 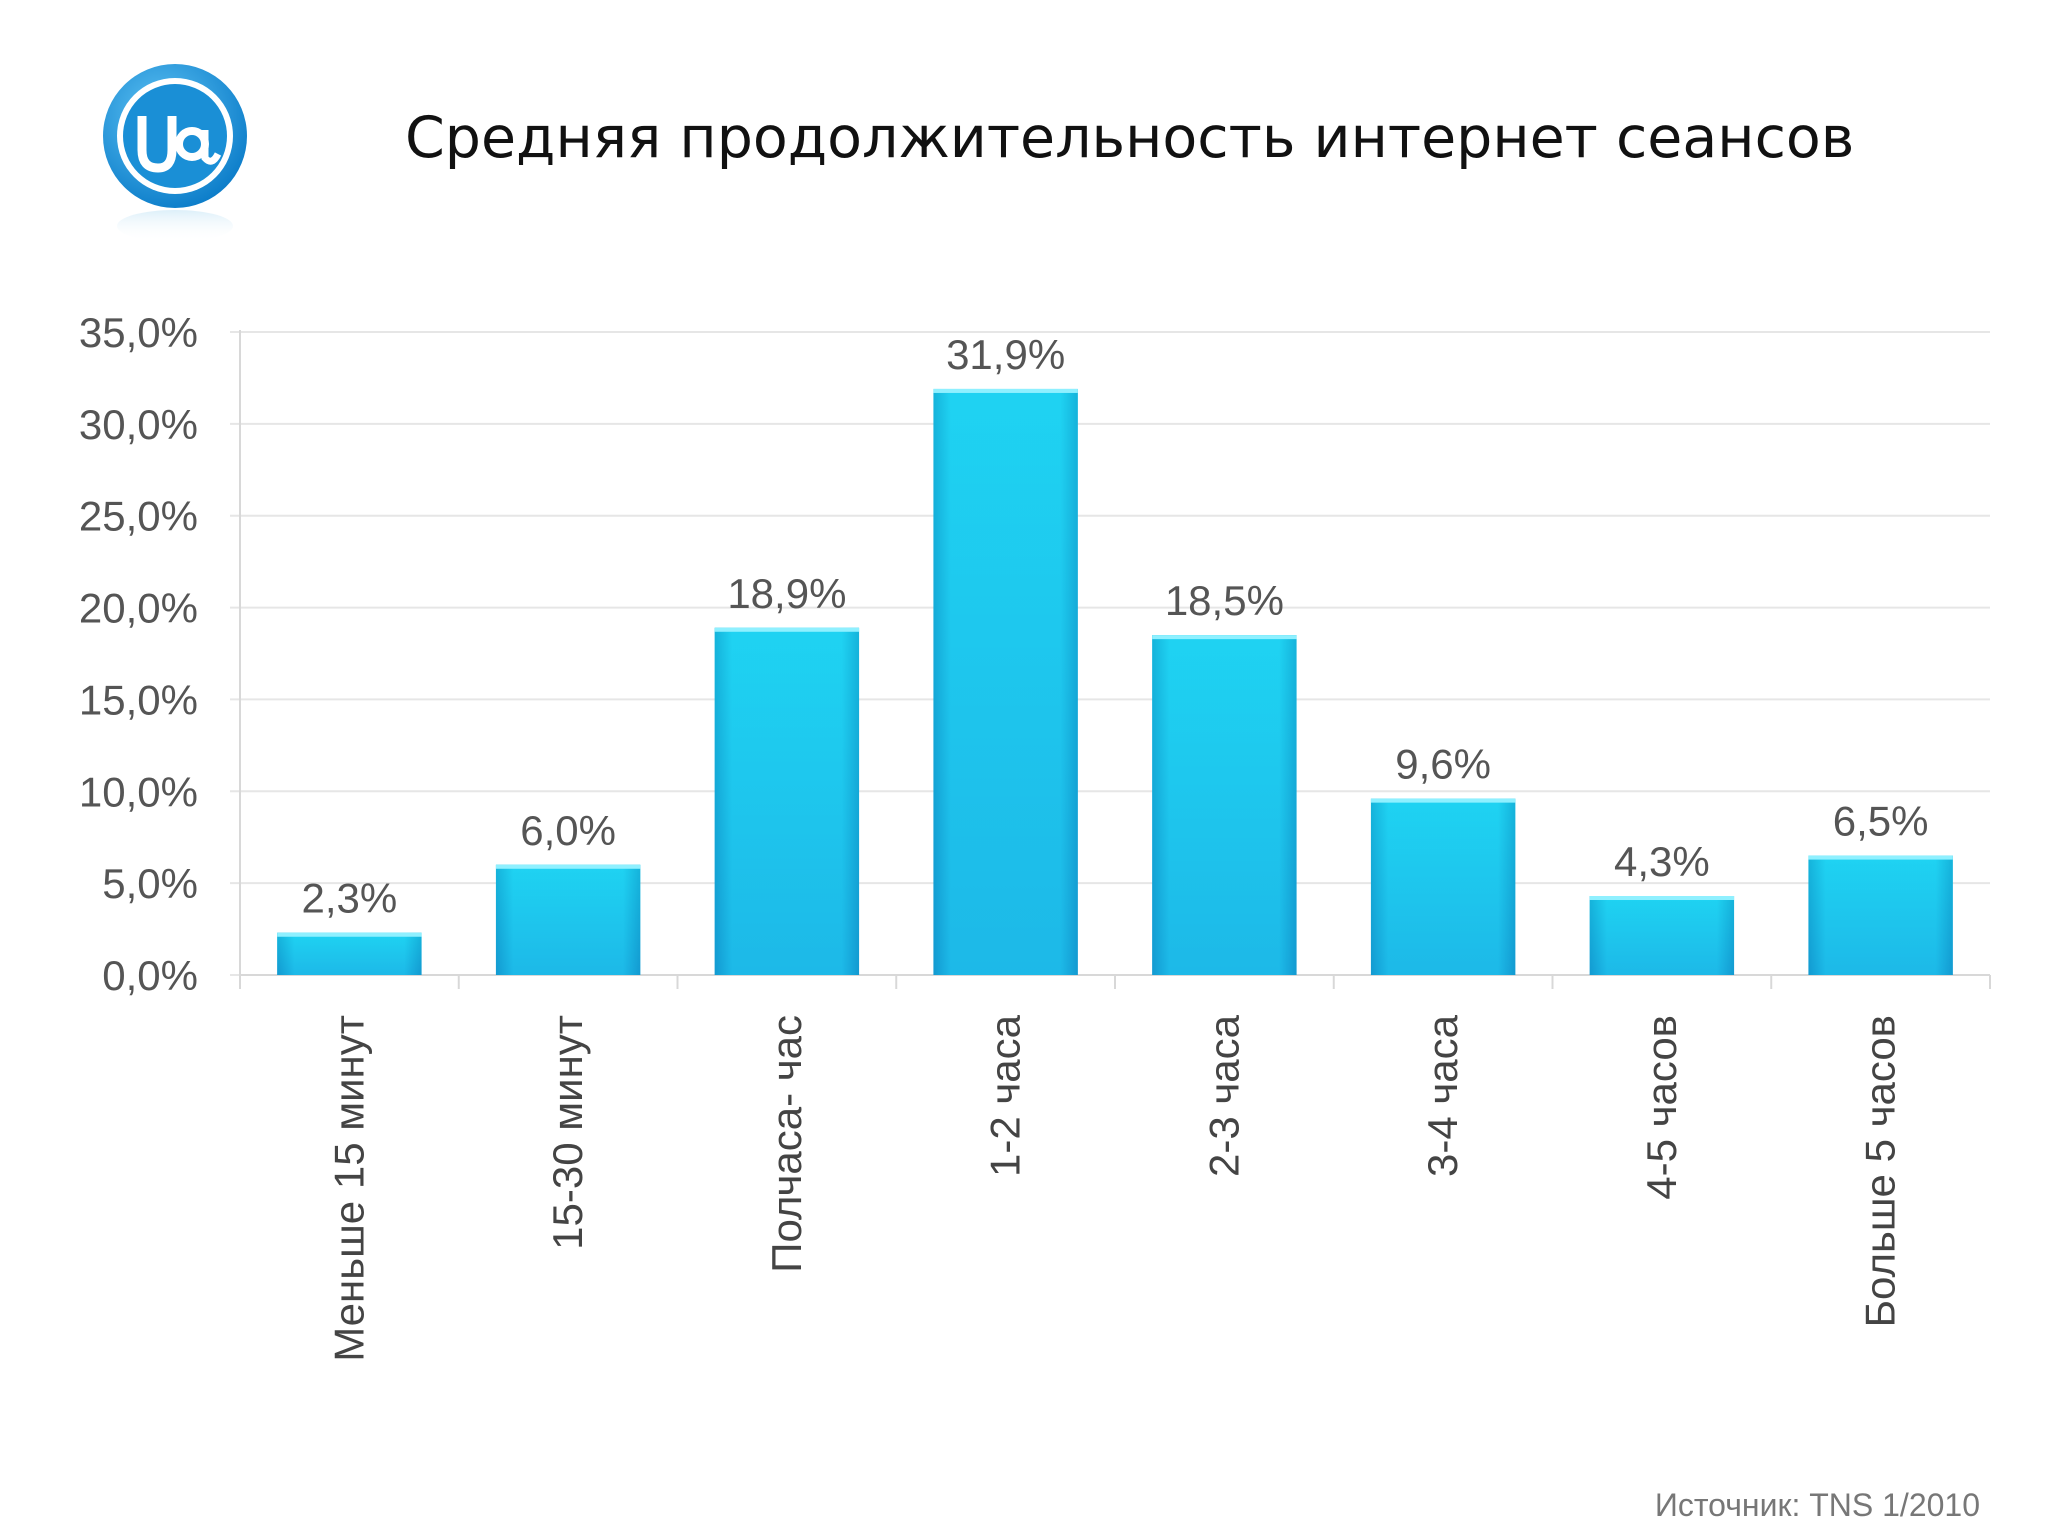 What do you see at coordinates (150, 975) in the screenshot?
I see `y-tick-label: 0,0%` at bounding box center [150, 975].